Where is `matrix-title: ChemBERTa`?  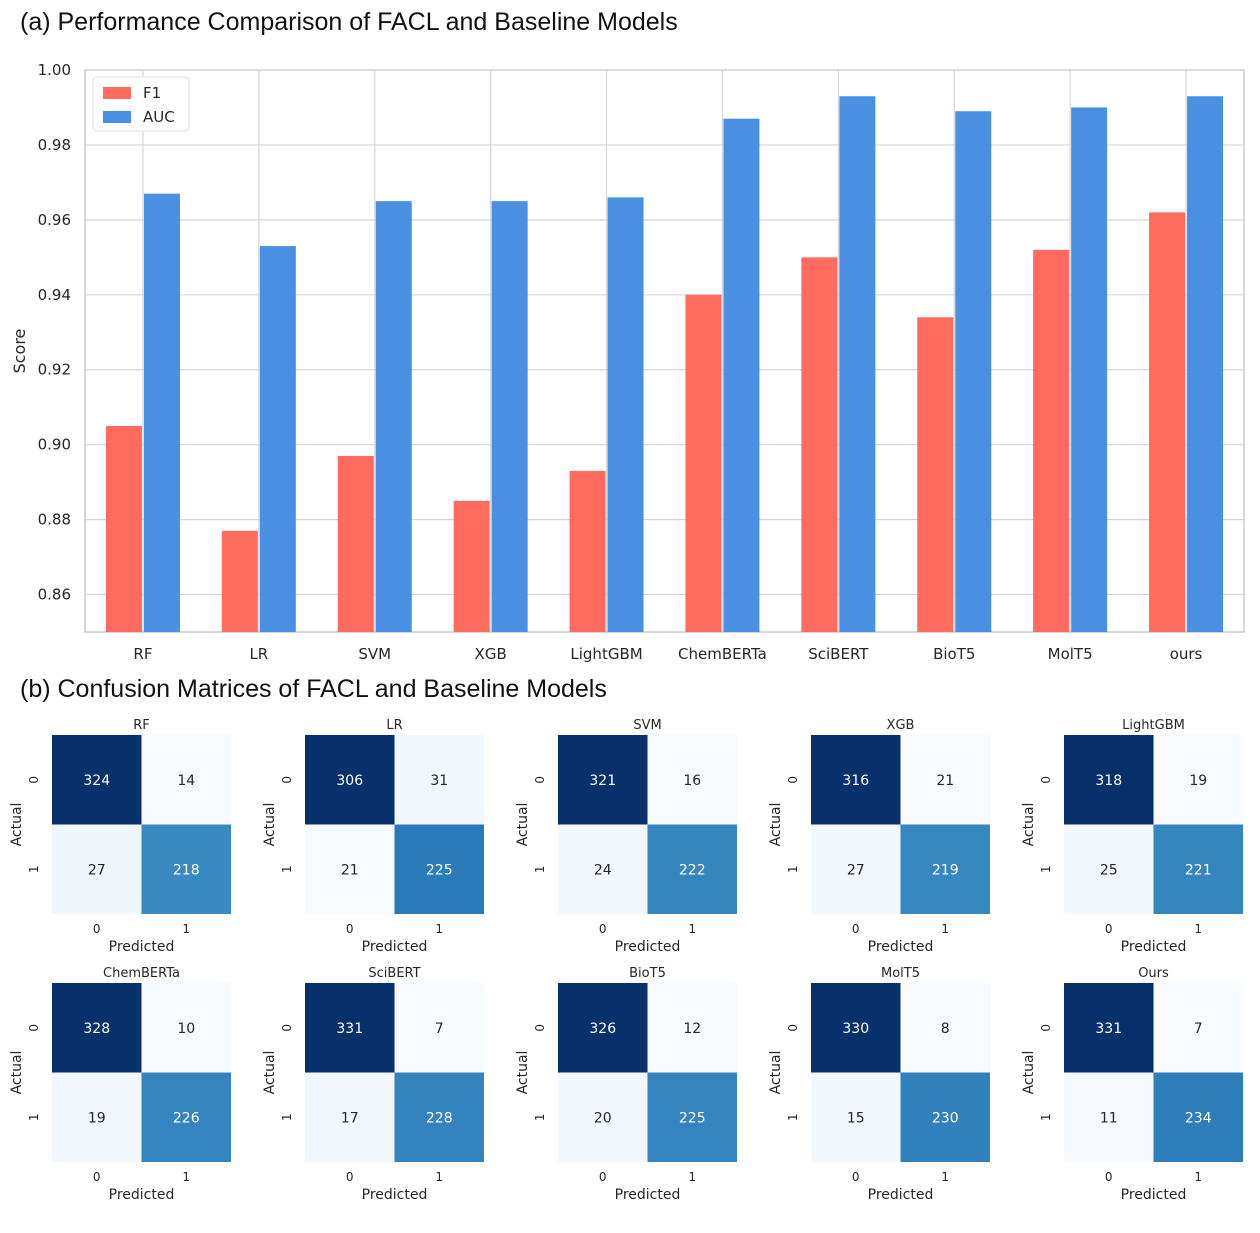 matrix-title: ChemBERTa is located at coordinates (141, 973).